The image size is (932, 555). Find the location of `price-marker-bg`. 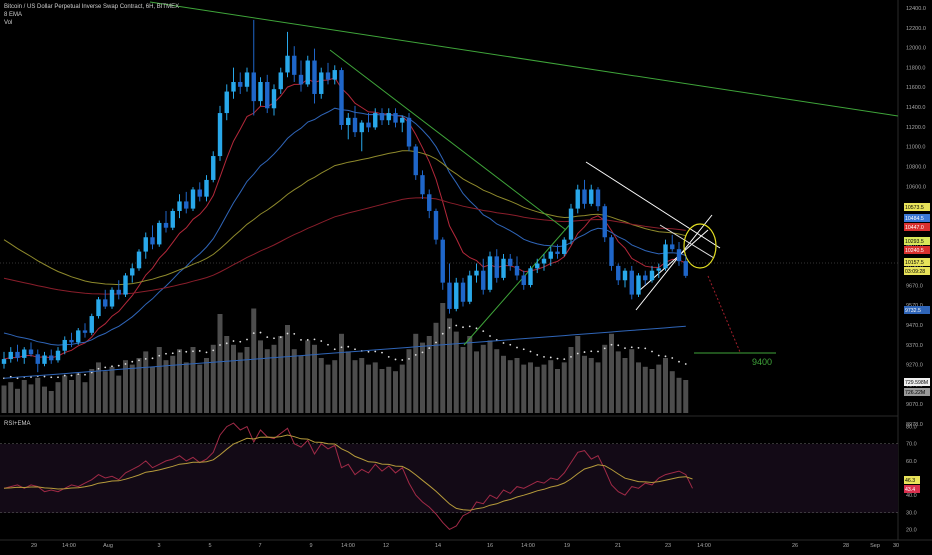

price-marker-bg is located at coordinates (917, 262).